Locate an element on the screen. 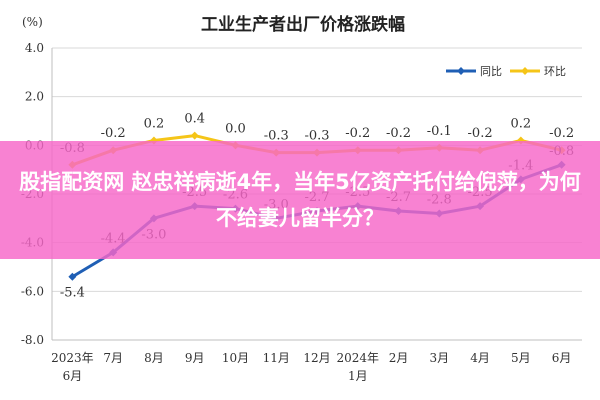  chart-title: 工业生产者出厂价格涨跌幅 is located at coordinates (303, 24).